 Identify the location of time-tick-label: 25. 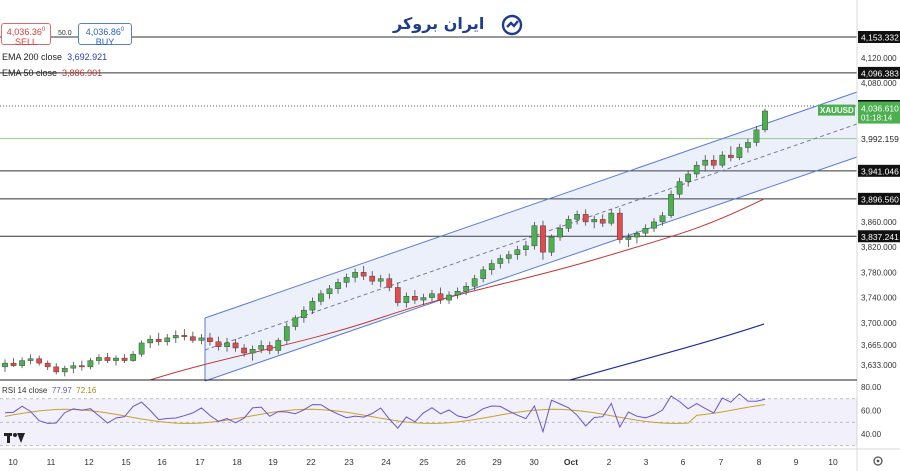
(424, 462).